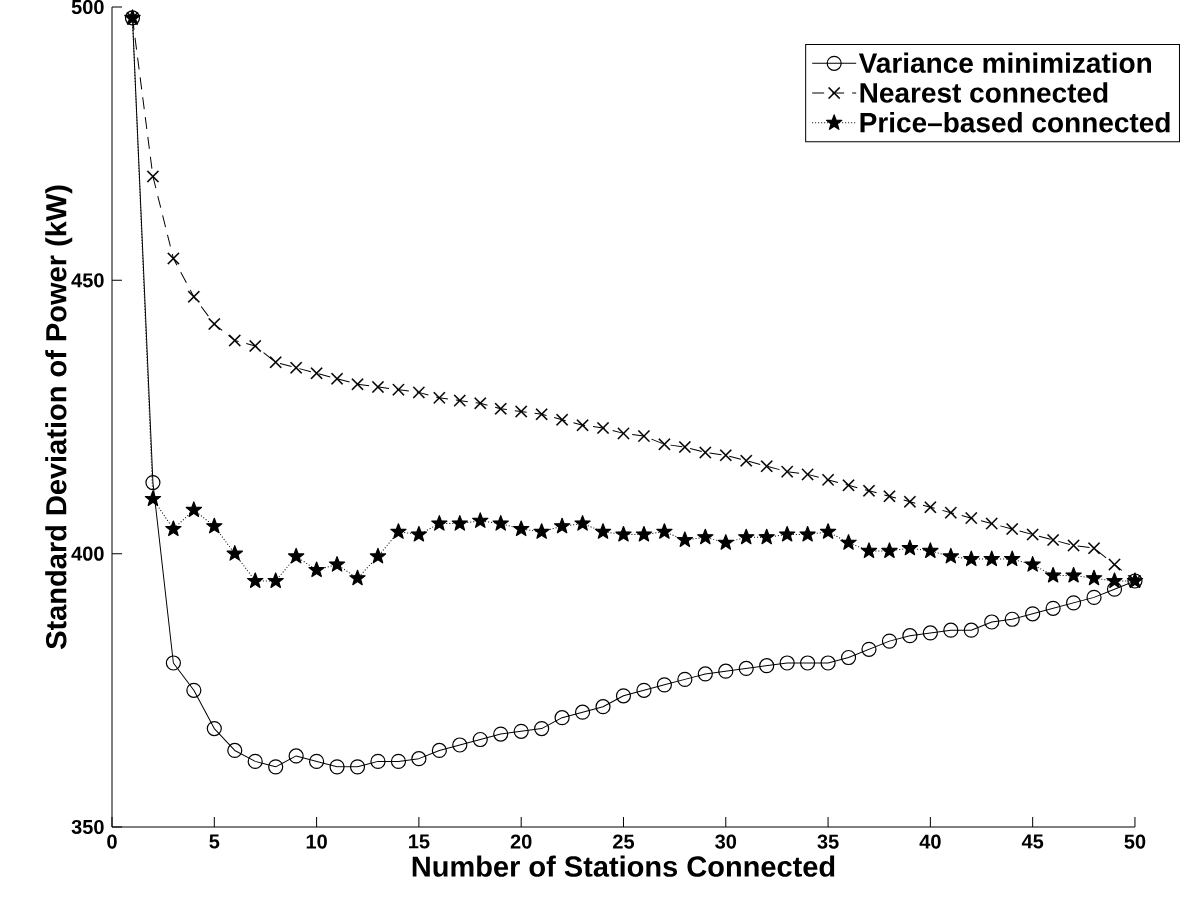  What do you see at coordinates (624, 841) in the screenshot?
I see `x-tick-label: 25` at bounding box center [624, 841].